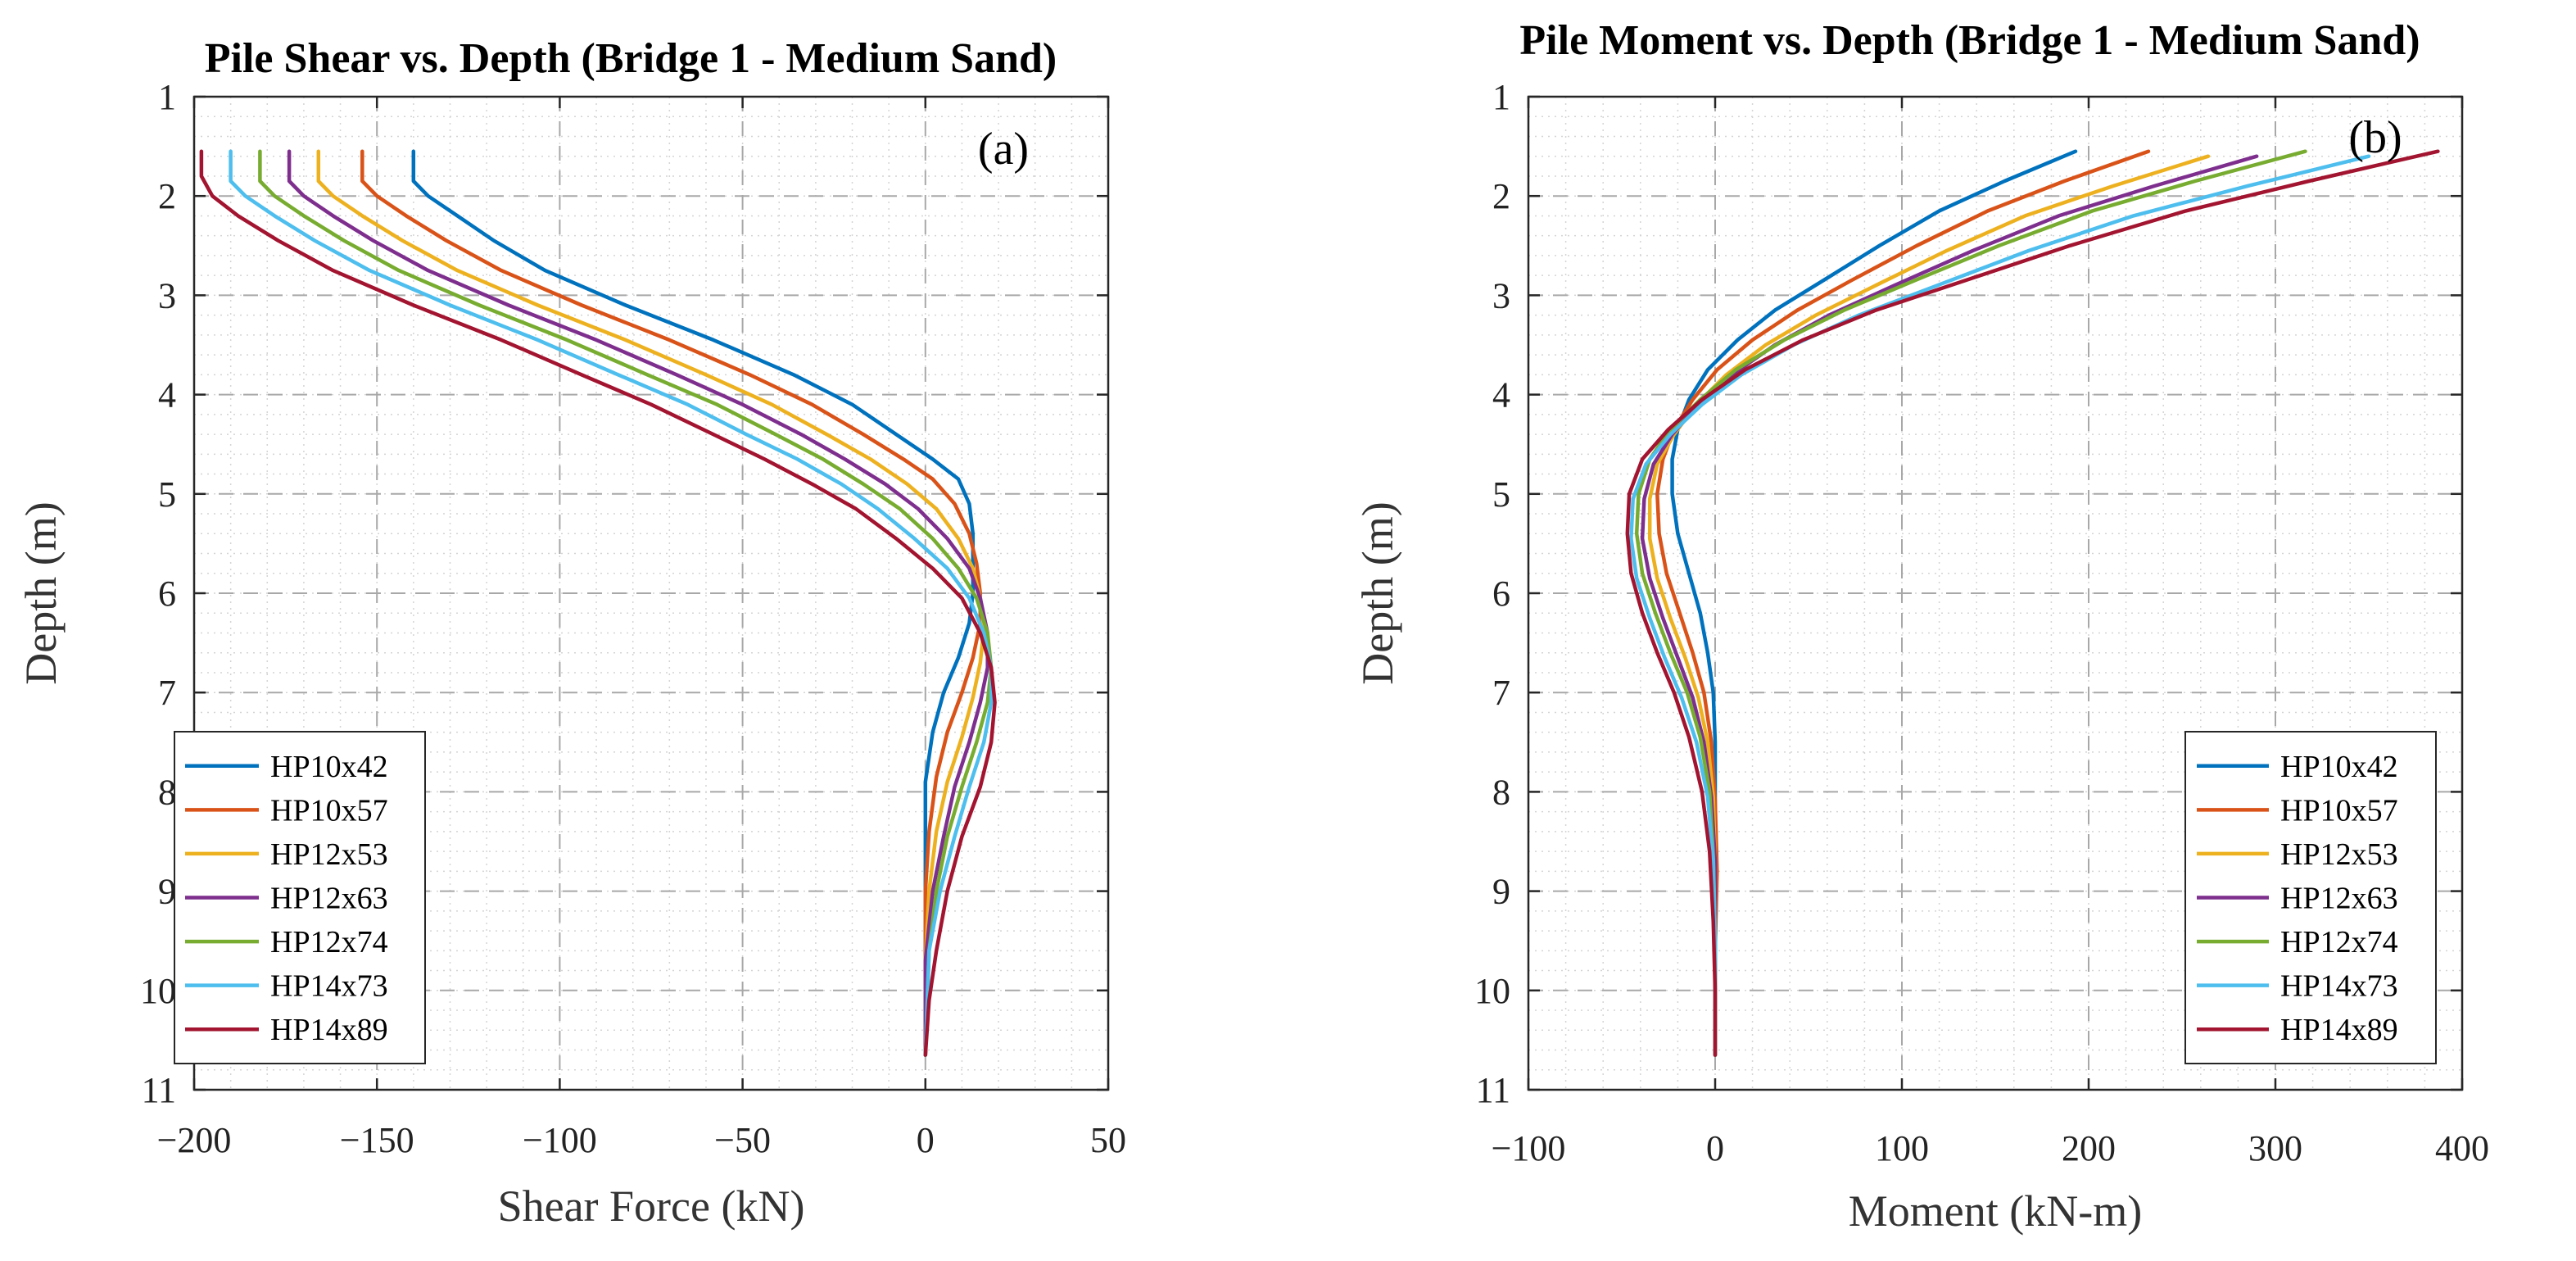 This screenshot has height=1261, width=2576. I want to click on chart0-legend-entry: HP10x42, so click(329, 767).